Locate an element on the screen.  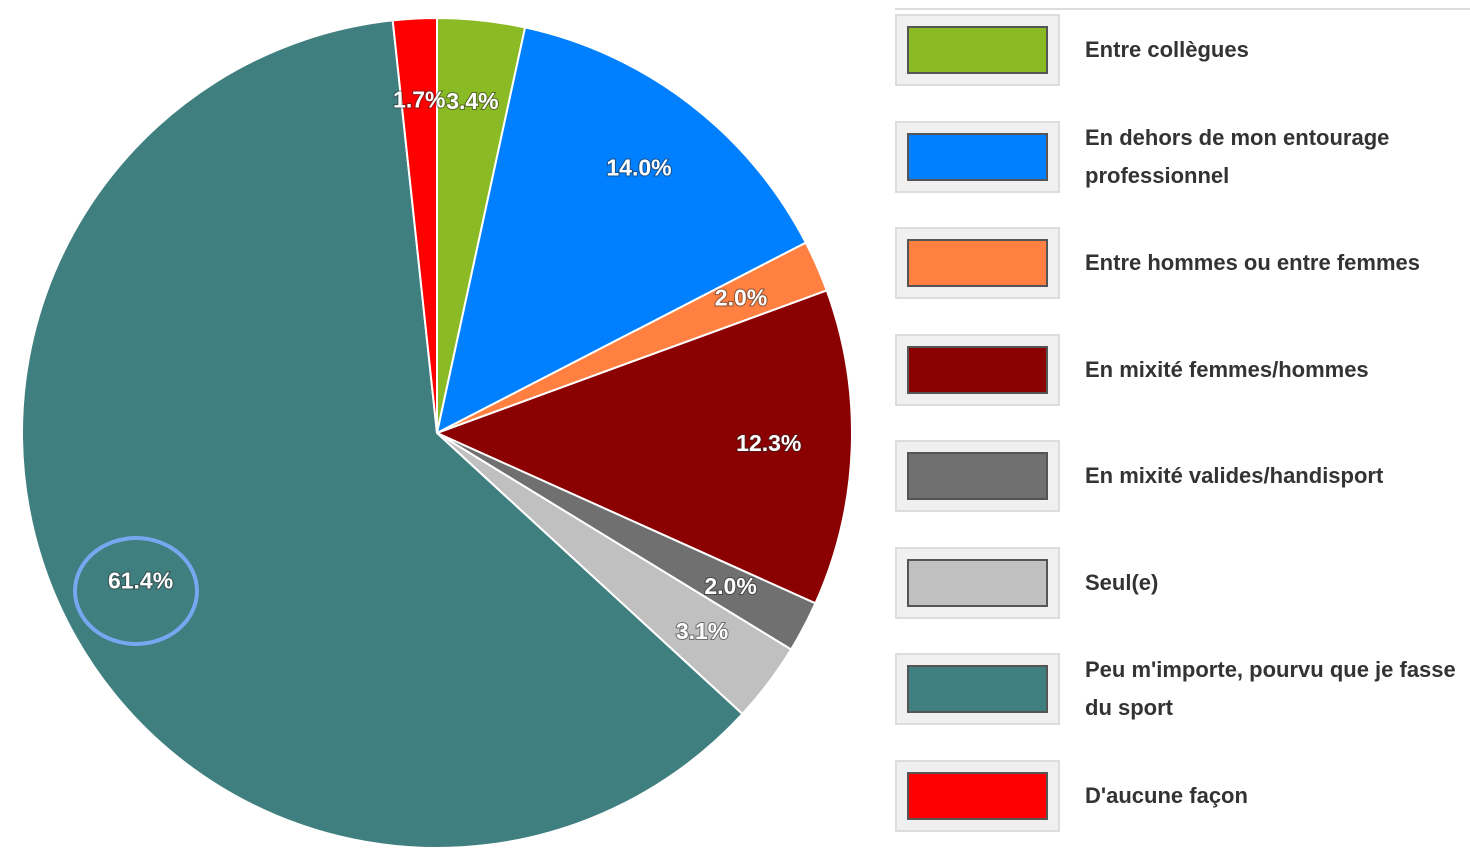
legend-item: Entre collègues is located at coordinates (1182, 50).